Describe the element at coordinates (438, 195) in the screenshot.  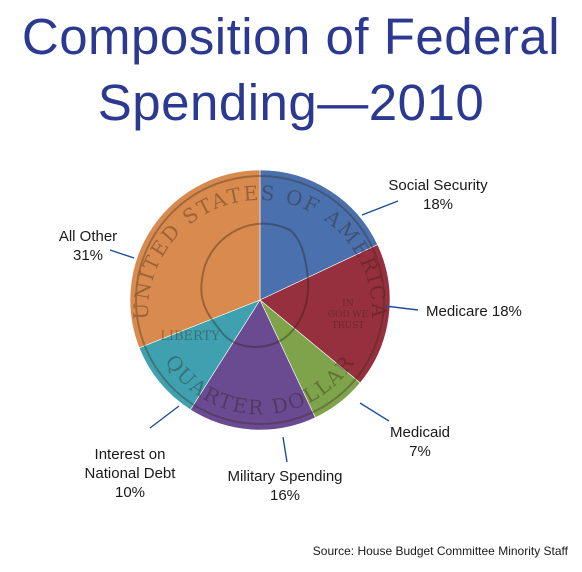
I see `slice-label: Social Security 18%` at that location.